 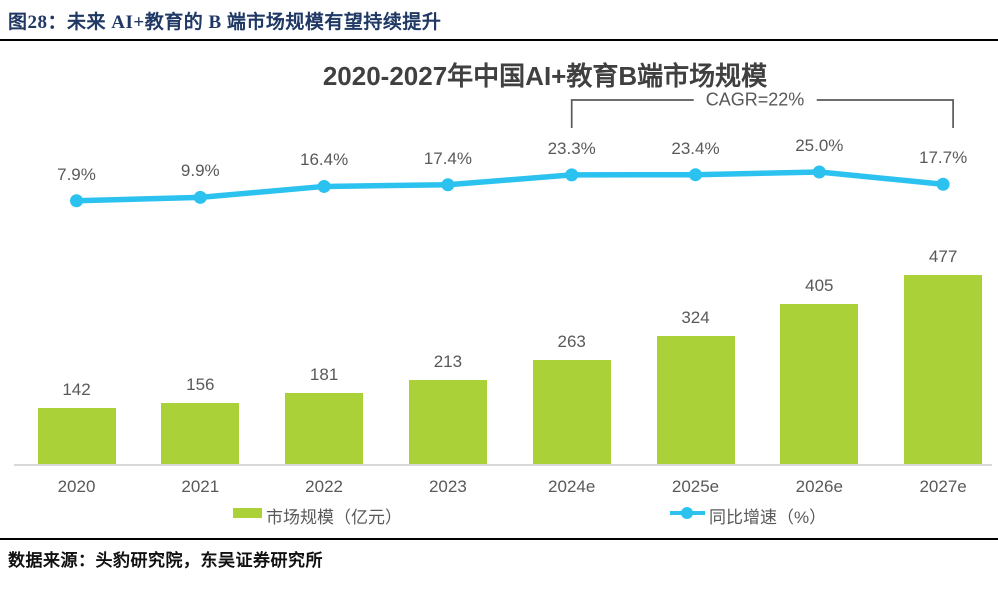 I want to click on growth-value-label: 23.3%, so click(x=571, y=148).